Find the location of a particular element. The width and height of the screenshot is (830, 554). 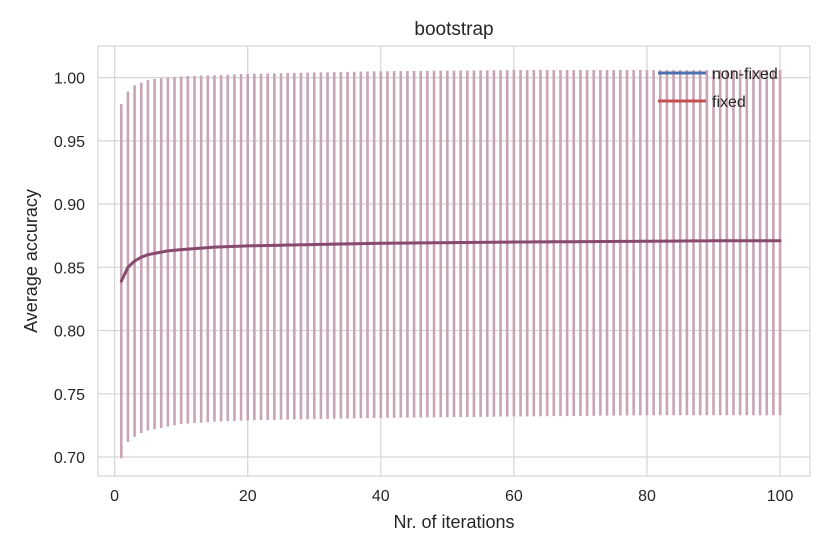

y-tick-label: 0.95 is located at coordinates (69, 142).